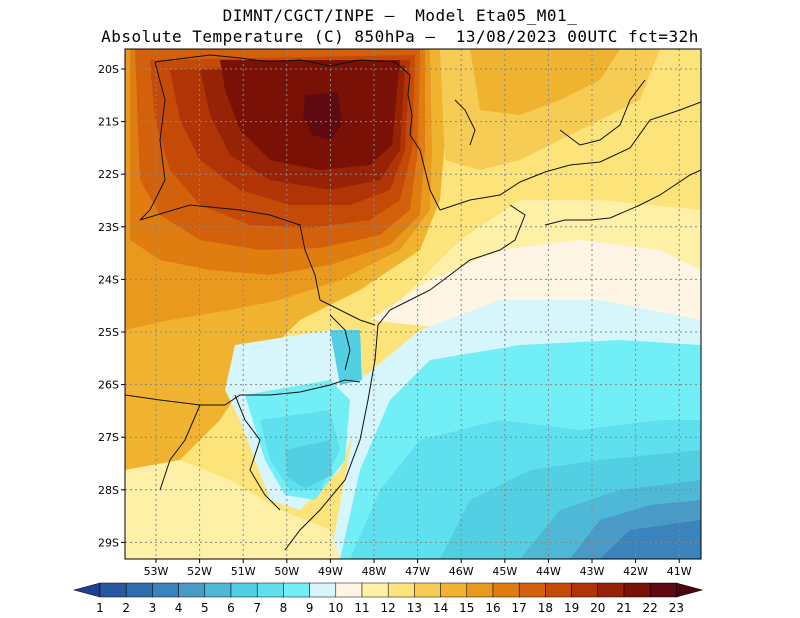  Describe the element at coordinates (461, 571) in the screenshot. I see `lon-label: 46W` at that location.